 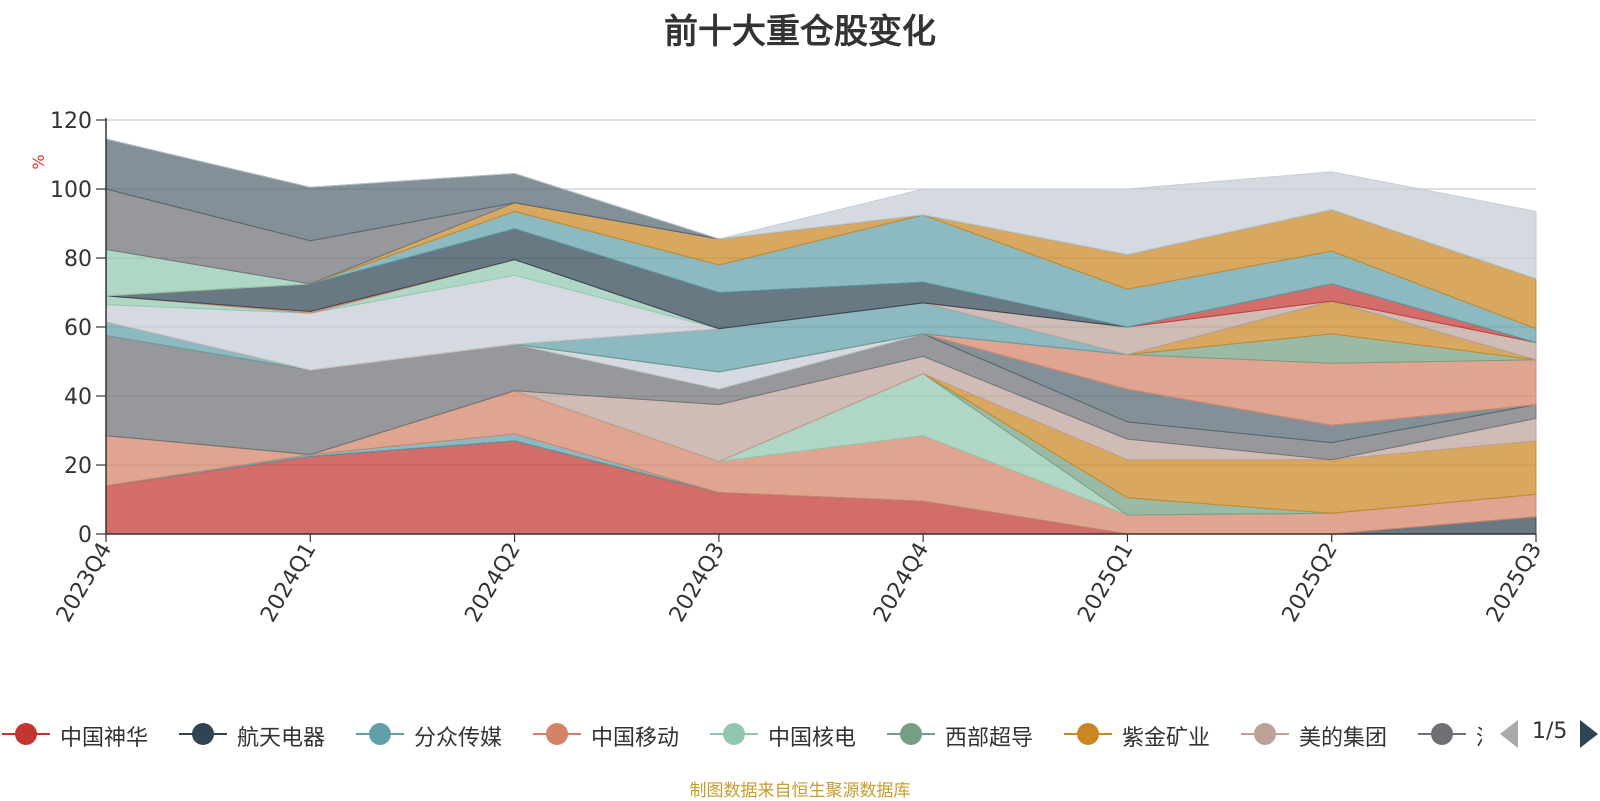 I want to click on legend-item: 航天电器, so click(x=262, y=734).